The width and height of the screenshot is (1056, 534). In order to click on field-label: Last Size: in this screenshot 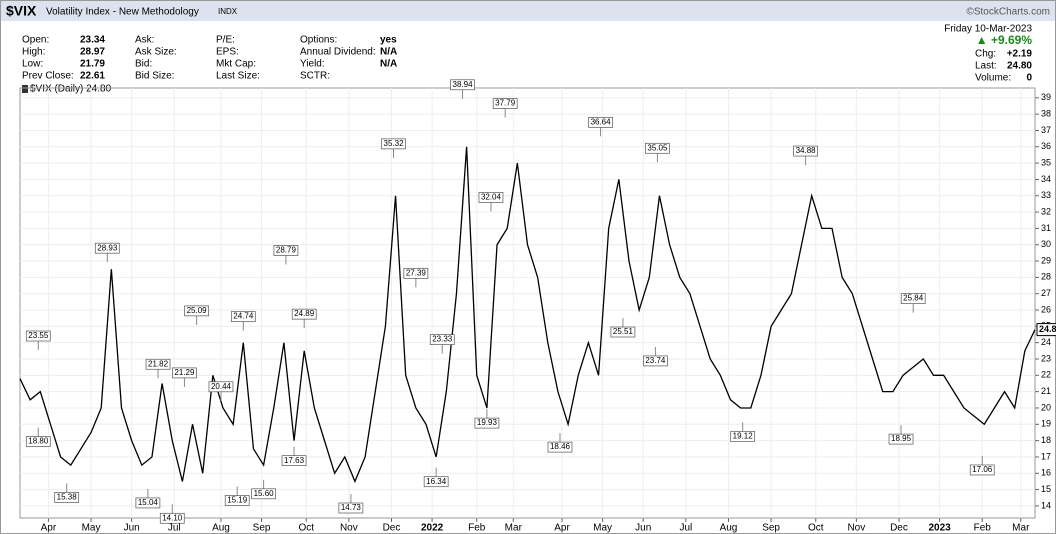, I will do `click(238, 76)`.